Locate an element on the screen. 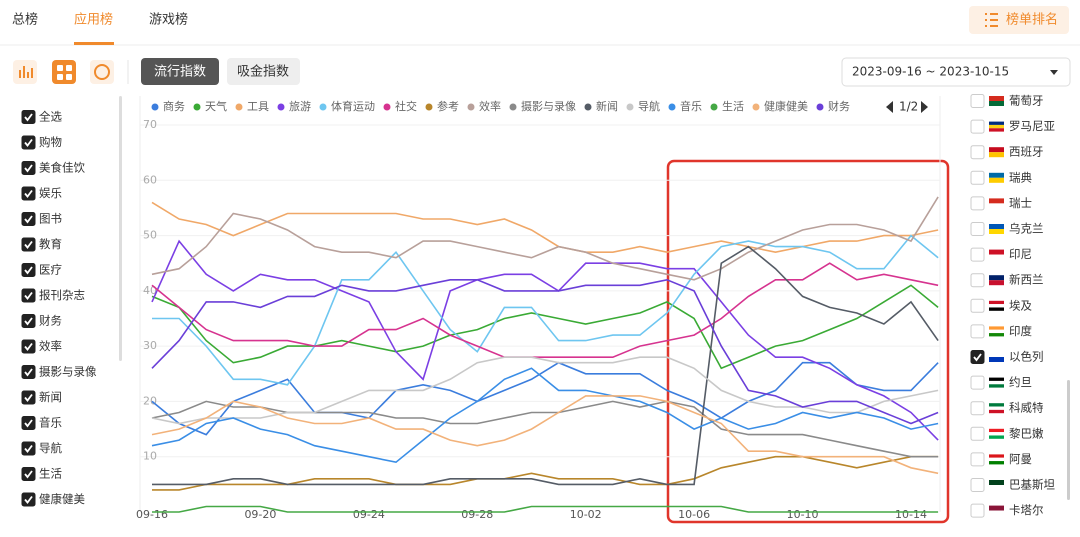 The height and width of the screenshot is (537, 1080). legend-label: 工具 is located at coordinates (258, 106).